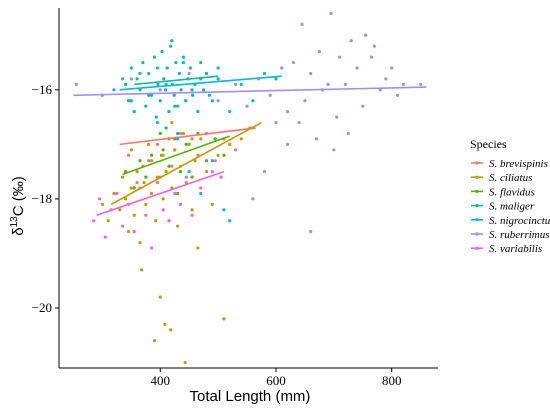  I want to click on x-tick-label: 600, so click(276, 380).